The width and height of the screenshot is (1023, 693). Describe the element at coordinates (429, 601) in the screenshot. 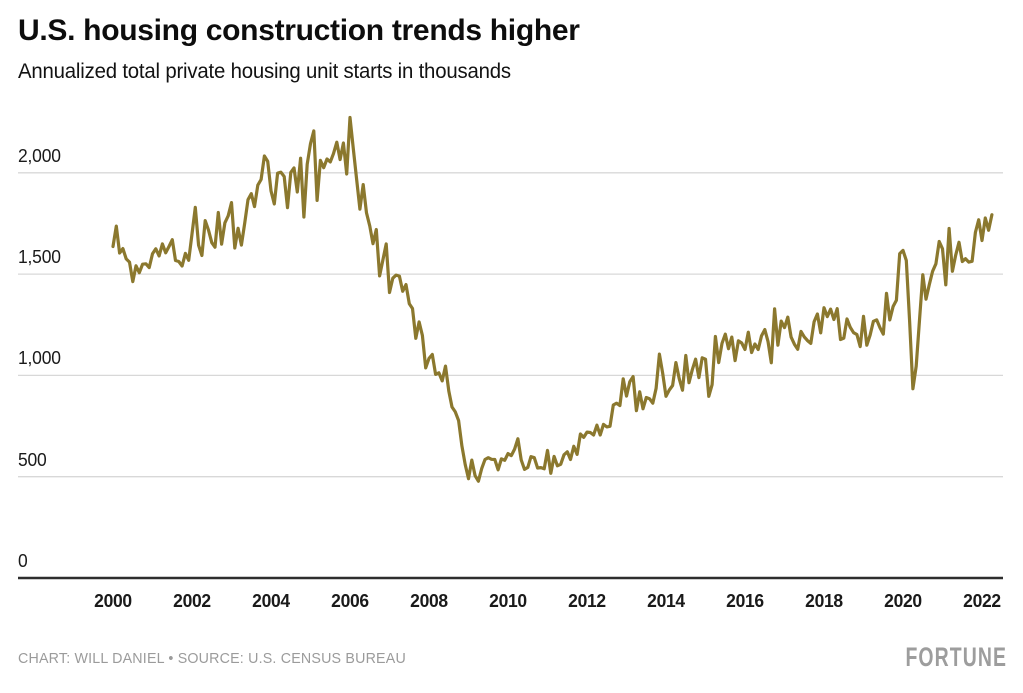

I see `x-tick-label: 2008` at that location.